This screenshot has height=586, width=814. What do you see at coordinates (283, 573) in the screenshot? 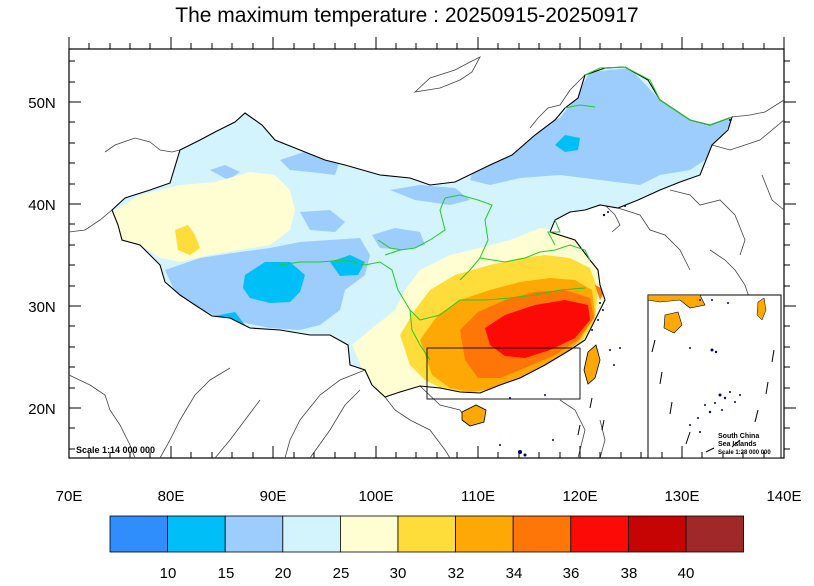
I see `colorbar-label: 20` at bounding box center [283, 573].